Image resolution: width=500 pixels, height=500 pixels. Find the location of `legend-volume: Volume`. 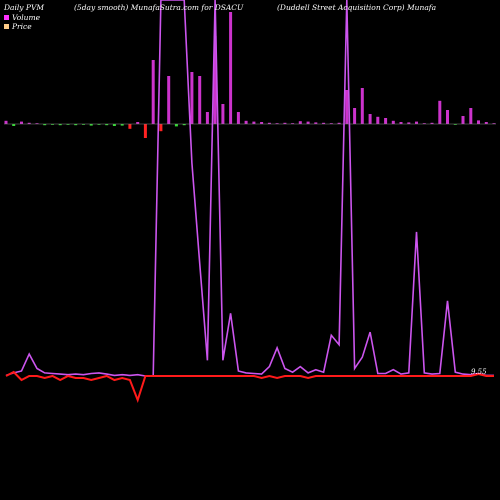

legend-volume: Volume is located at coordinates (22, 17).